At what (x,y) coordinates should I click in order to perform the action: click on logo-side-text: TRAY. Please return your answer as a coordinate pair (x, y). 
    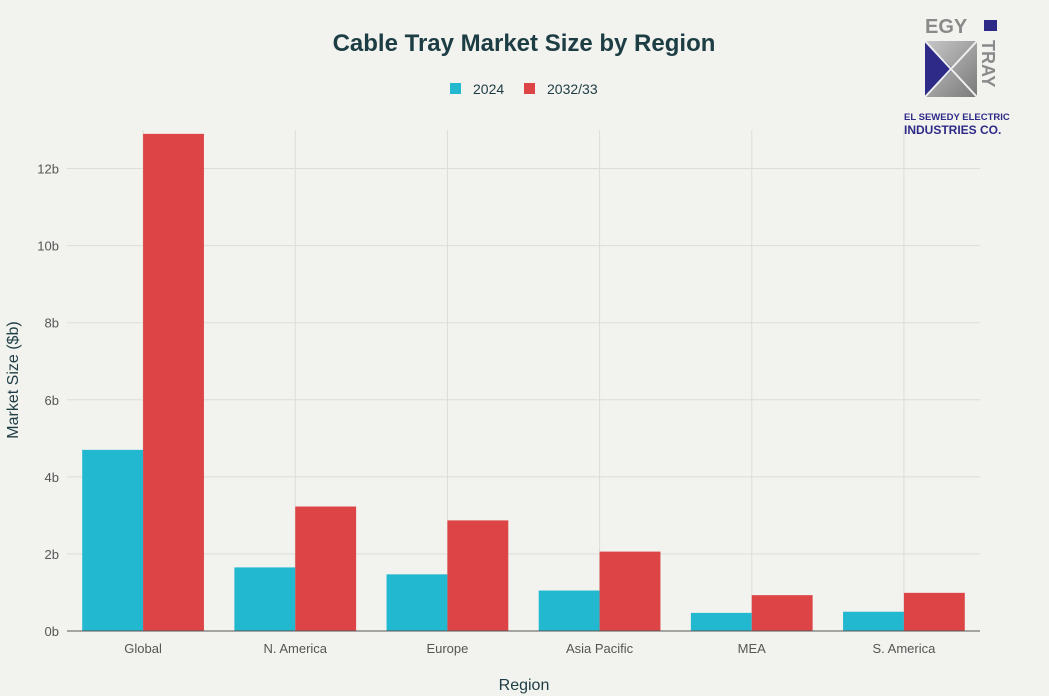
    Looking at the image, I should click on (988, 63).